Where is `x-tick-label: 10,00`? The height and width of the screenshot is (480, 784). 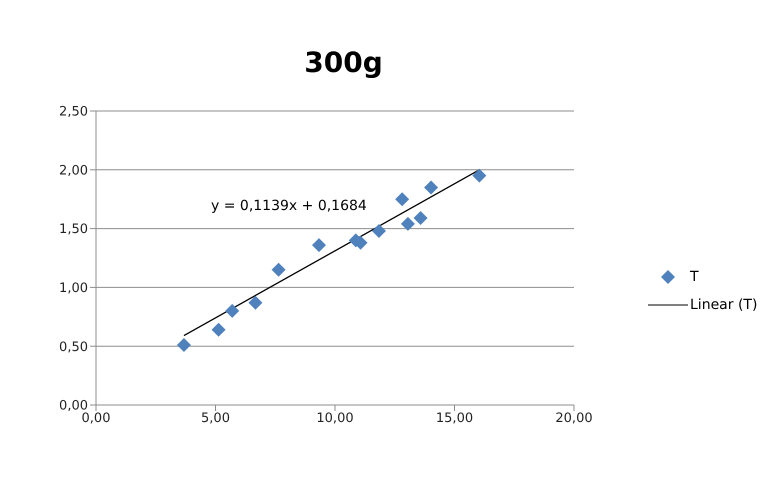
x-tick-label: 10,00 is located at coordinates (335, 418).